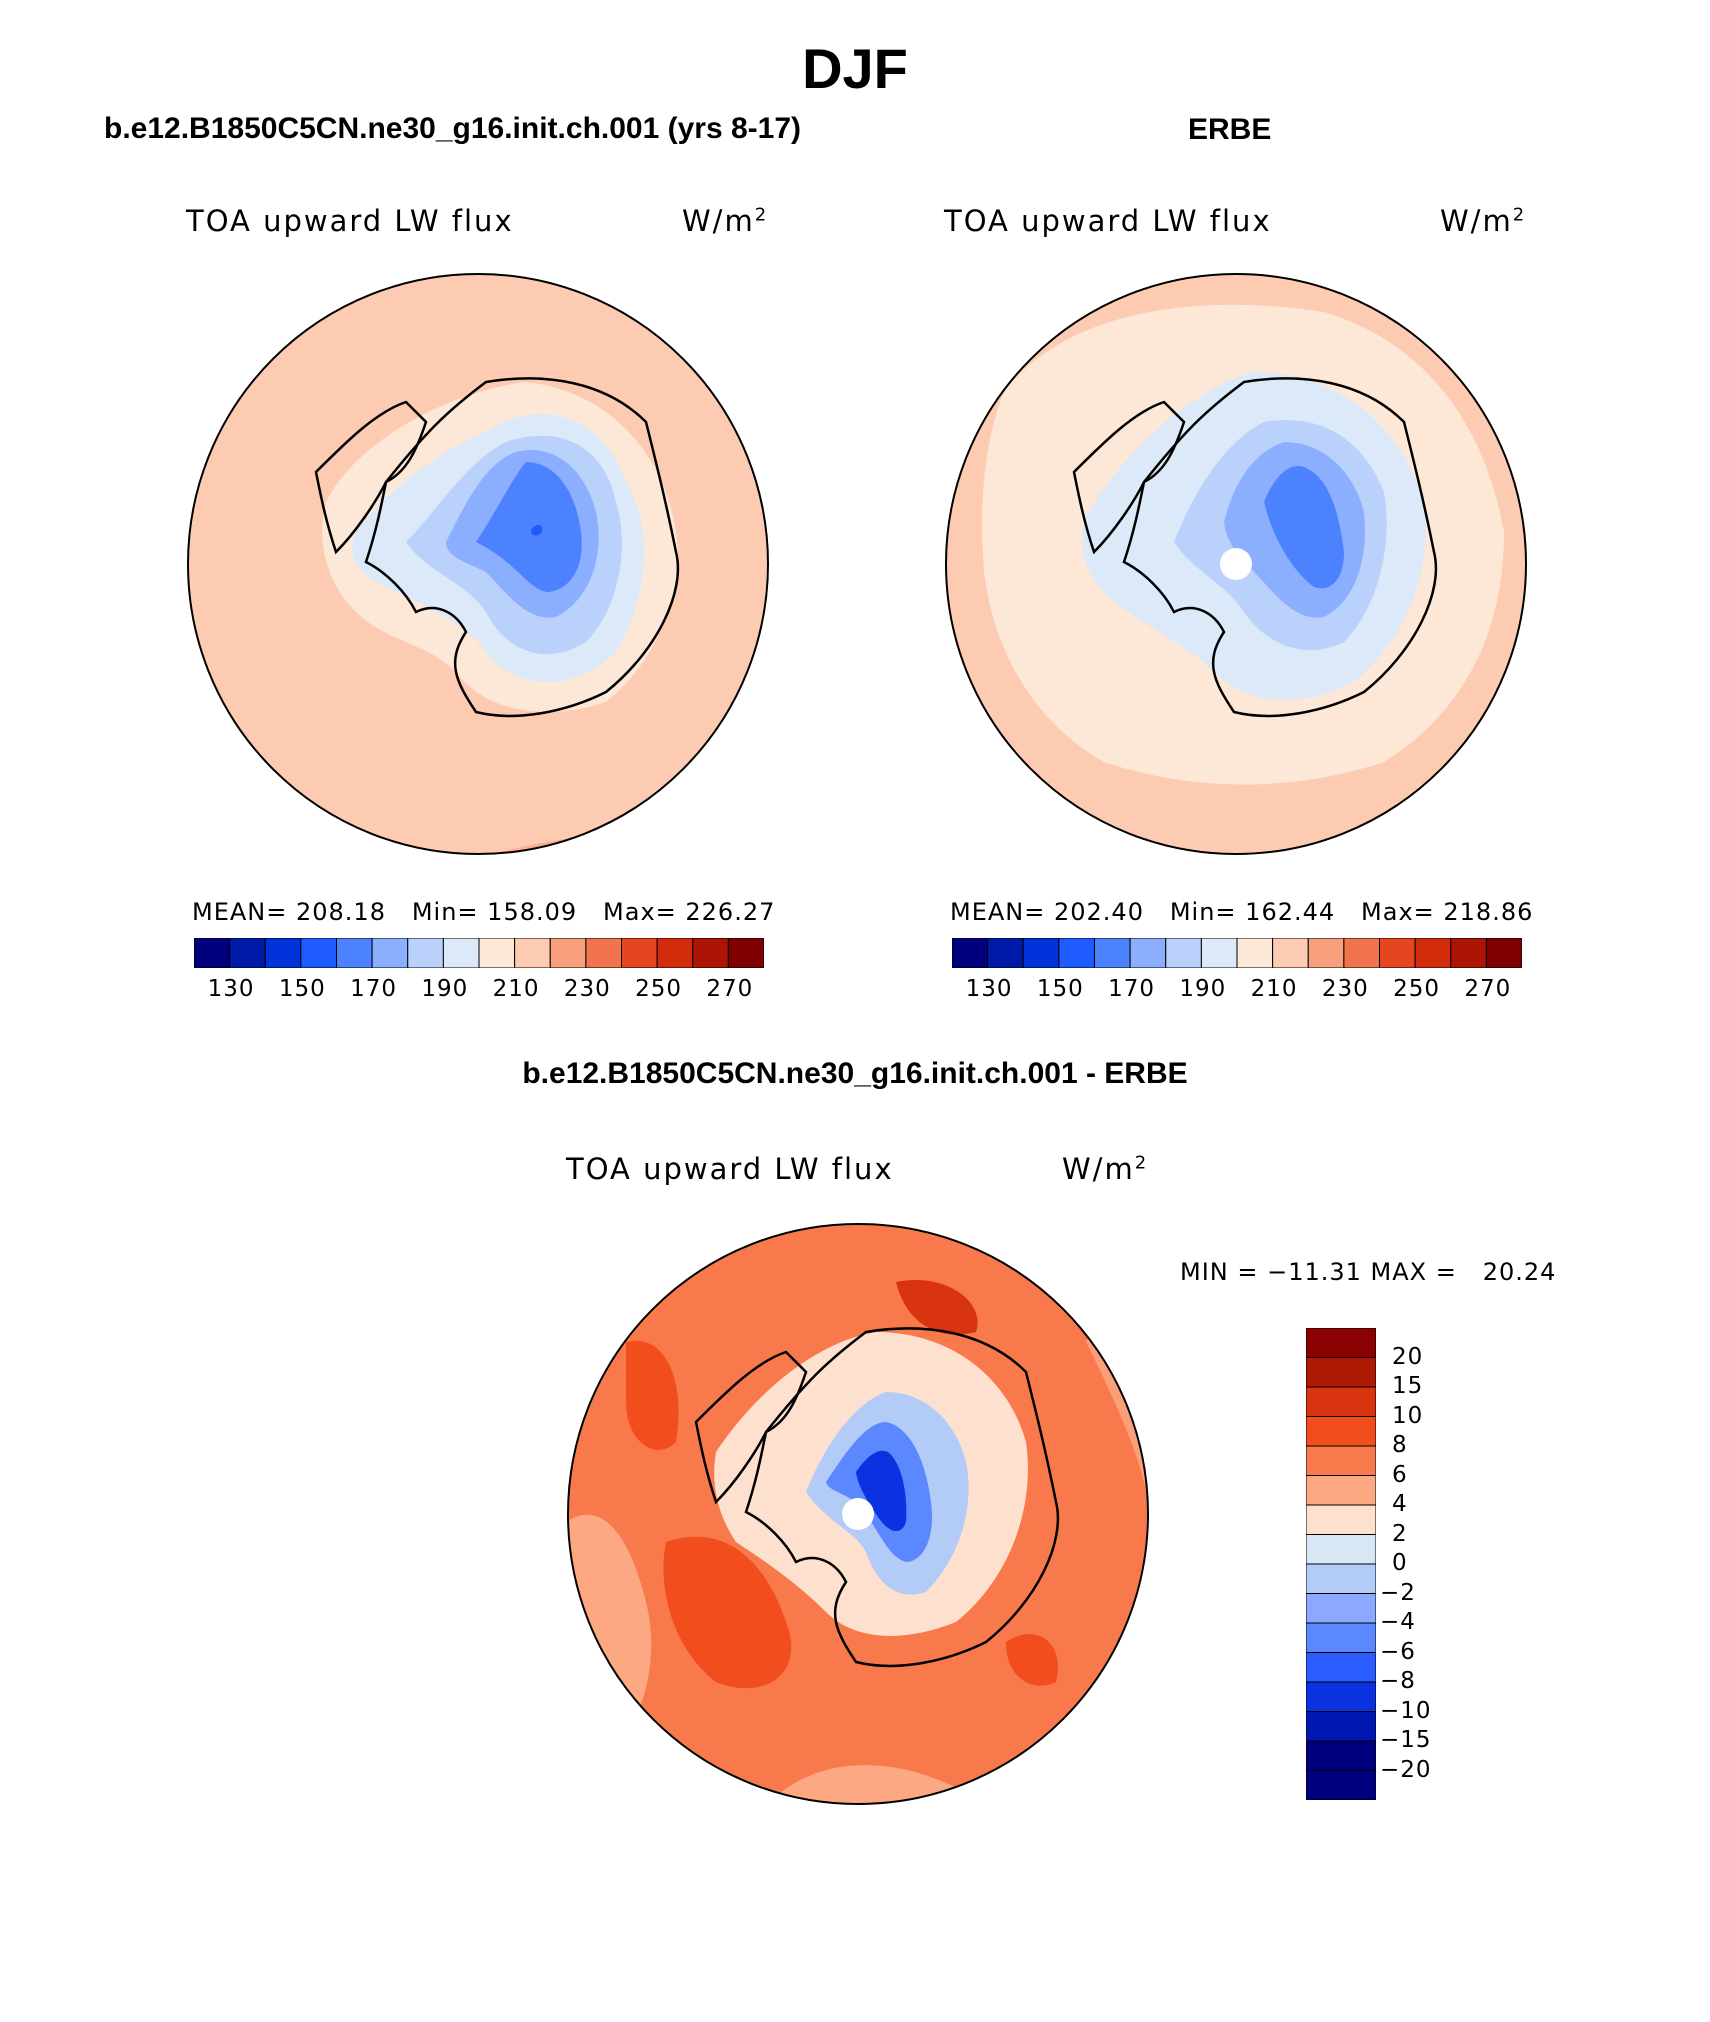 The width and height of the screenshot is (1710, 2022). Describe the element at coordinates (302, 989) in the screenshot. I see `left-colorbar-tick-label: 150` at that location.